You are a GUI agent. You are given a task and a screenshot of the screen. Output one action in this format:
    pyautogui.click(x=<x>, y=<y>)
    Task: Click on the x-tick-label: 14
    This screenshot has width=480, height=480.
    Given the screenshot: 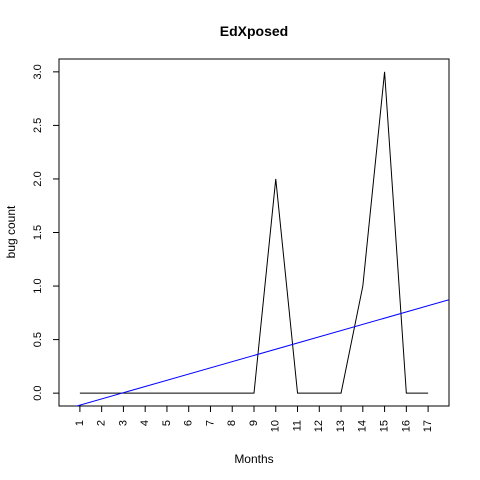 What is the action you would take?
    pyautogui.click(x=363, y=426)
    